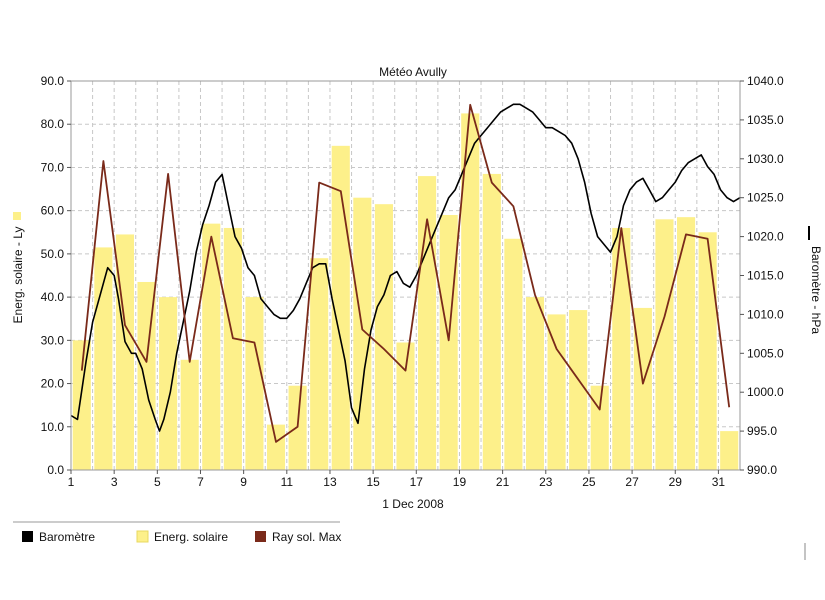 The image size is (825, 600). I want to click on y-left-tick-label: 50.0, so click(53, 254).